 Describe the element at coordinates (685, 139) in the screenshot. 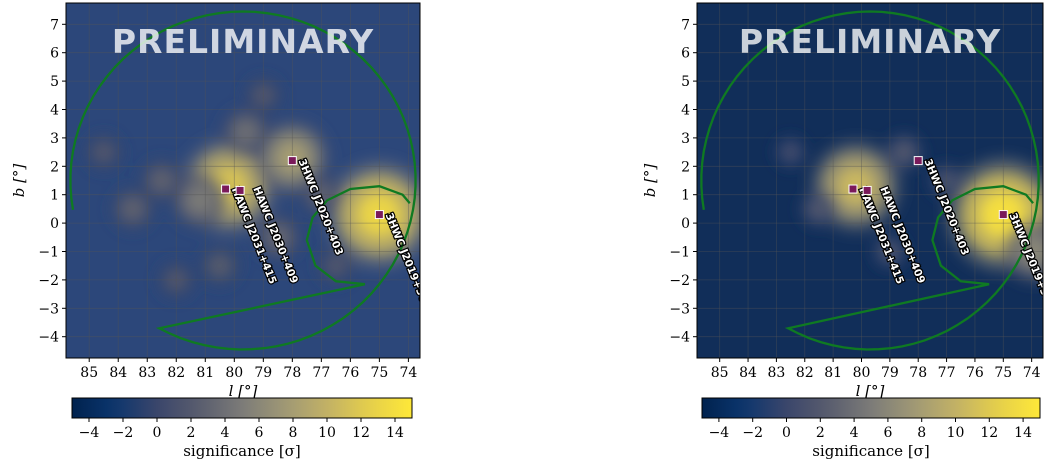

I see `y-tick-label: 3` at that location.